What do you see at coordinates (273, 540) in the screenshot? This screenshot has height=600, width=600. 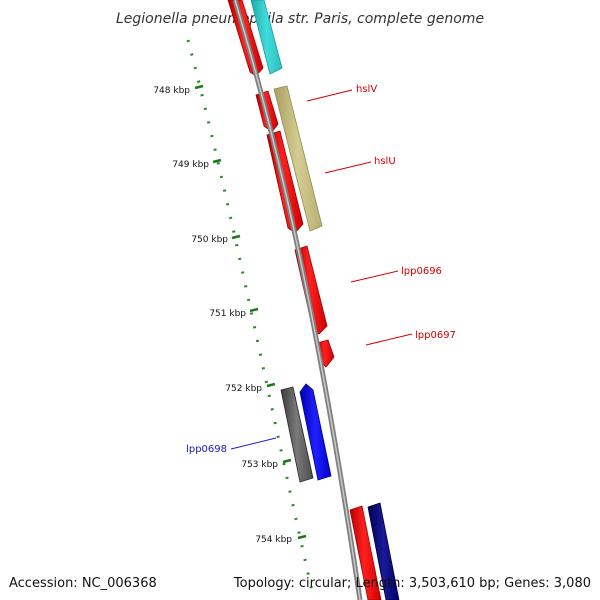 I see `ruler-tick-label: 754 kbp` at bounding box center [273, 540].